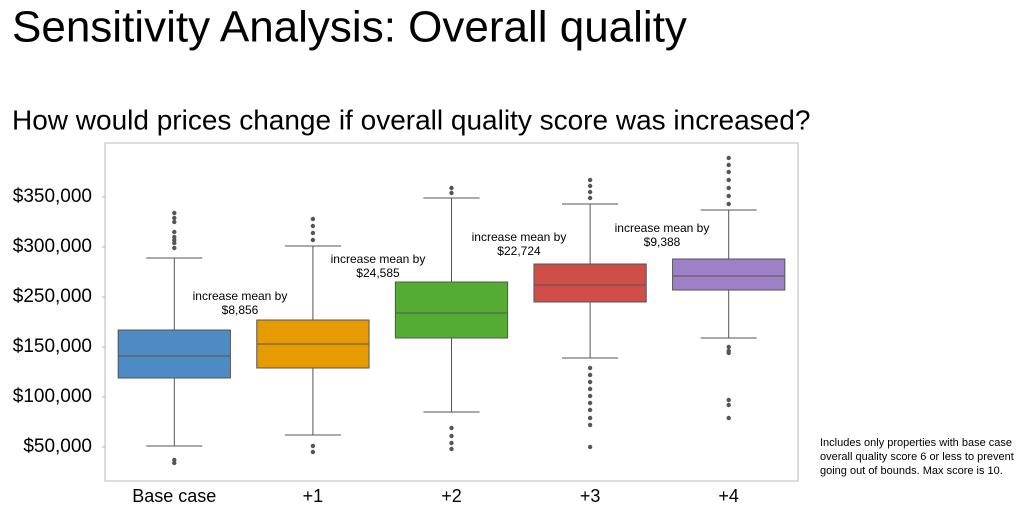 The image size is (1023, 519). I want to click on y-tick-label: $350,000, so click(52, 196).